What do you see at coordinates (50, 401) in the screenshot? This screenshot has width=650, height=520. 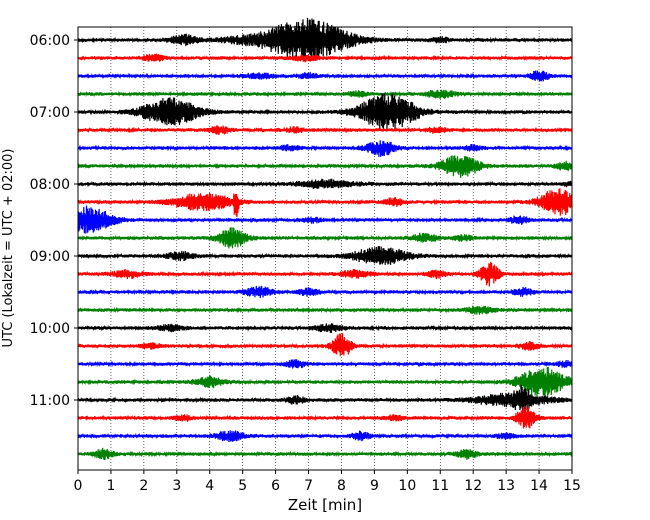 I see `y-tick-label: 11:00` at bounding box center [50, 401].